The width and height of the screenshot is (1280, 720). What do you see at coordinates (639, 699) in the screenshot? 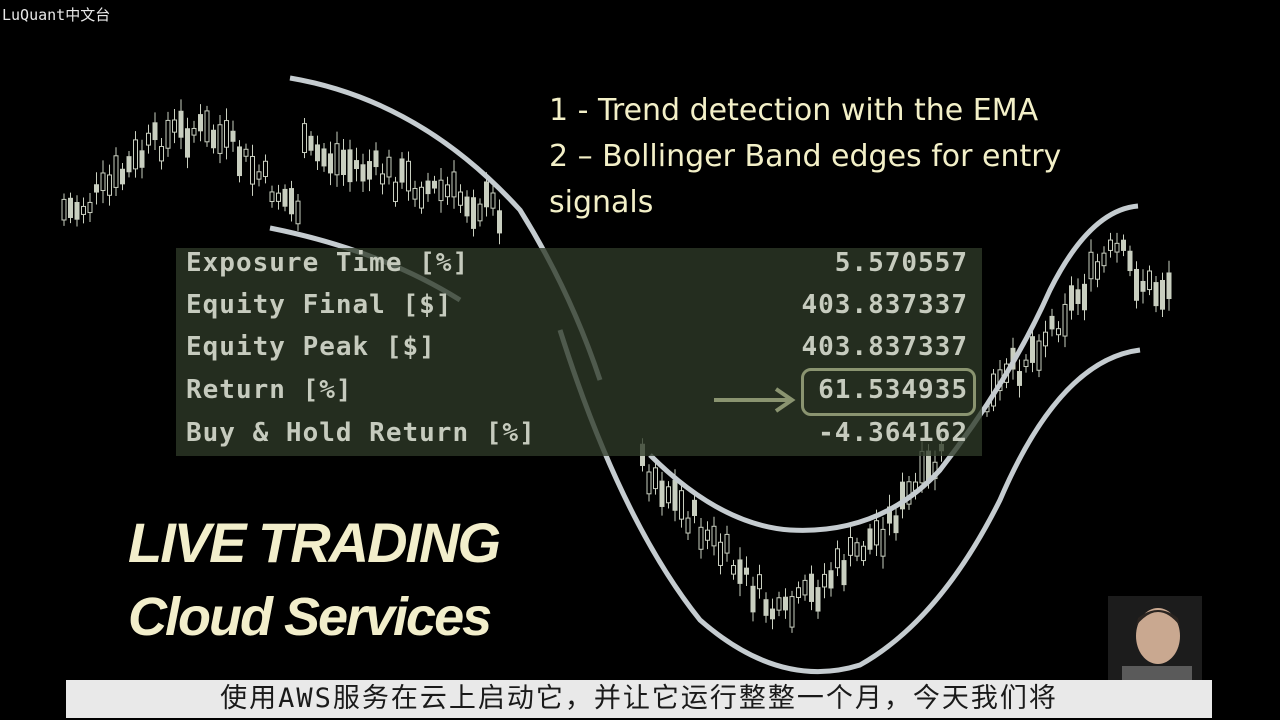
I see `subtitle-caption: 使用AWS服务在云上启动它，并让它运行整整一个月，今天我们将` at bounding box center [639, 699].